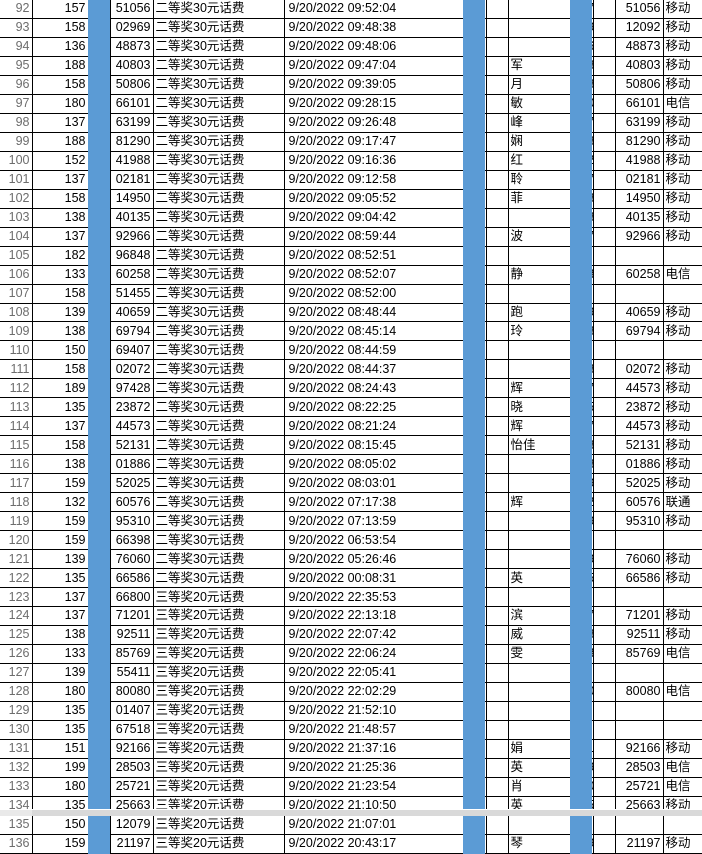 The image size is (702, 854). Describe the element at coordinates (16, 597) in the screenshot. I see `row-number-header: 123` at that location.